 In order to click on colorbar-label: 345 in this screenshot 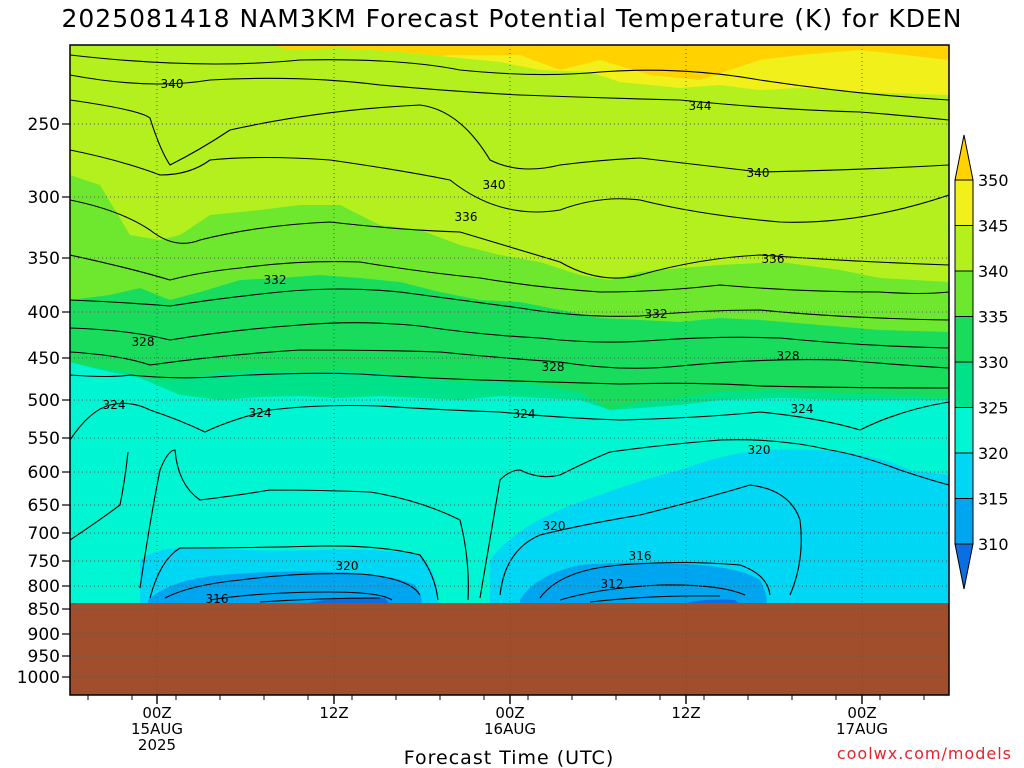, I will do `click(993, 226)`.